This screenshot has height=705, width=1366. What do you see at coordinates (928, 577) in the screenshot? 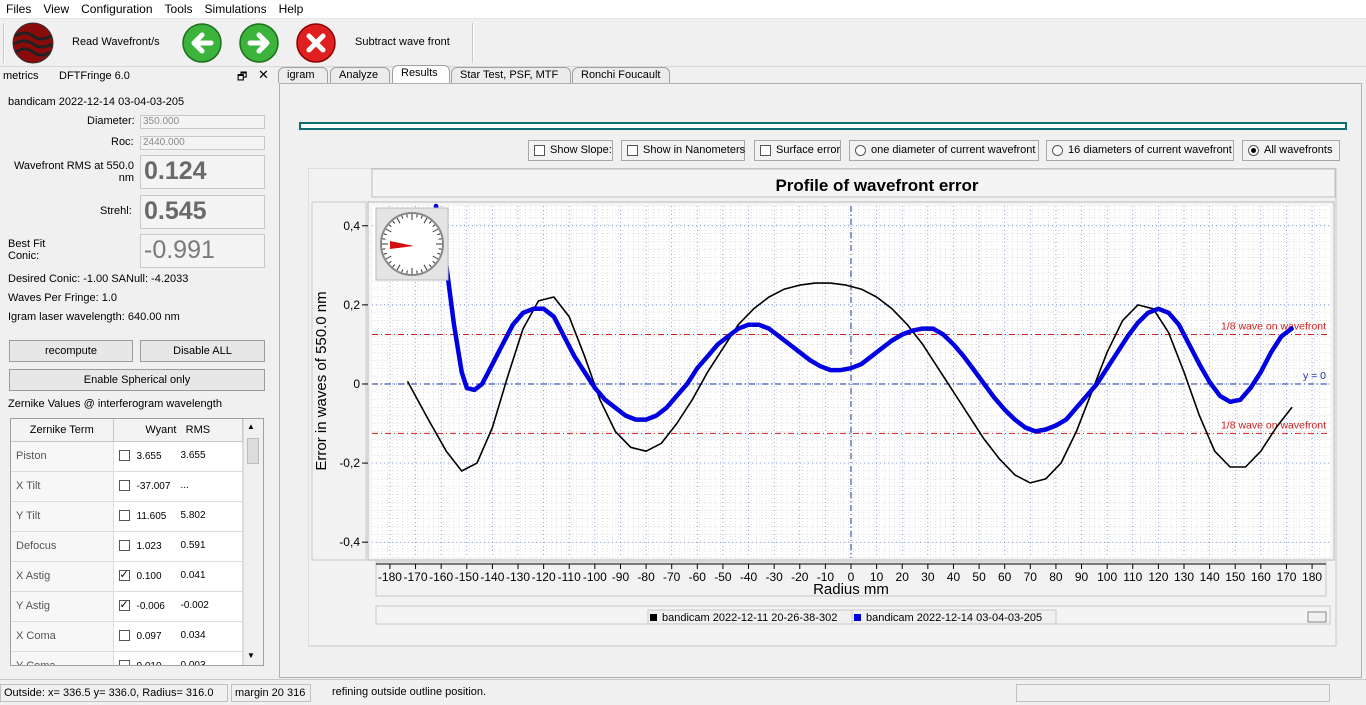
I see `x-tick-label: 30` at bounding box center [928, 577].